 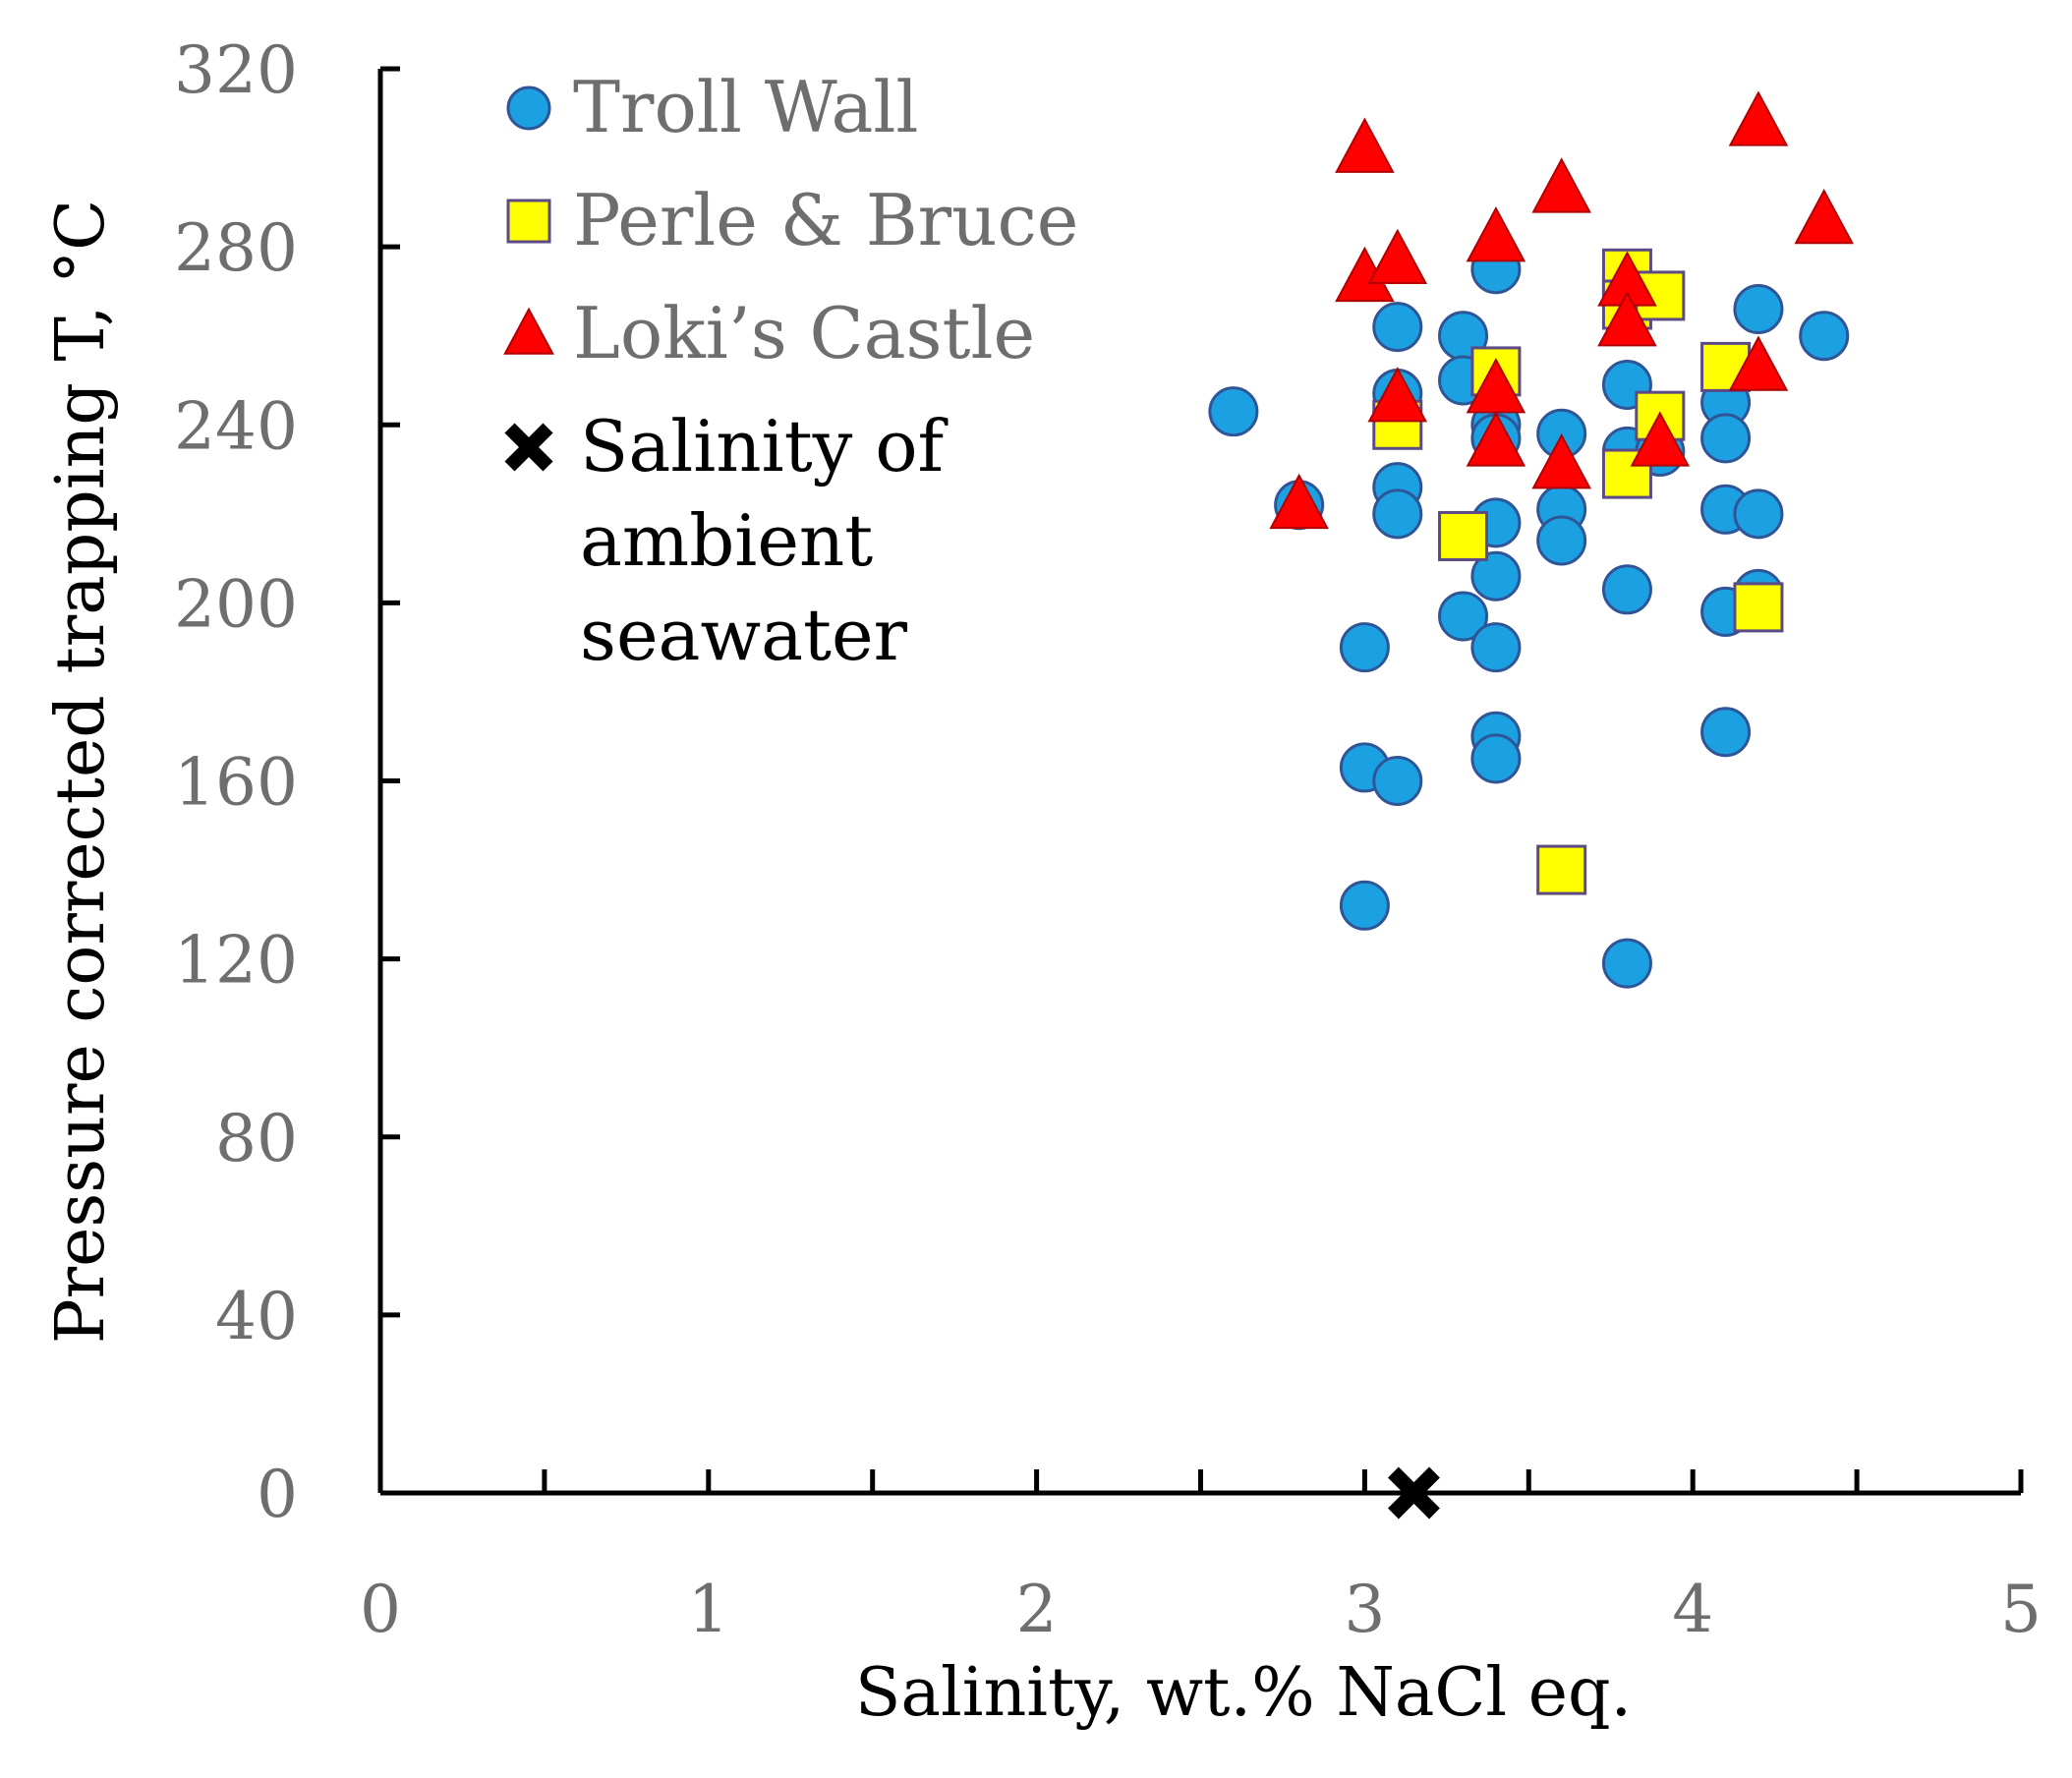 What do you see at coordinates (745, 107) in the screenshot?
I see `legend-label: Troll Wall` at bounding box center [745, 107].